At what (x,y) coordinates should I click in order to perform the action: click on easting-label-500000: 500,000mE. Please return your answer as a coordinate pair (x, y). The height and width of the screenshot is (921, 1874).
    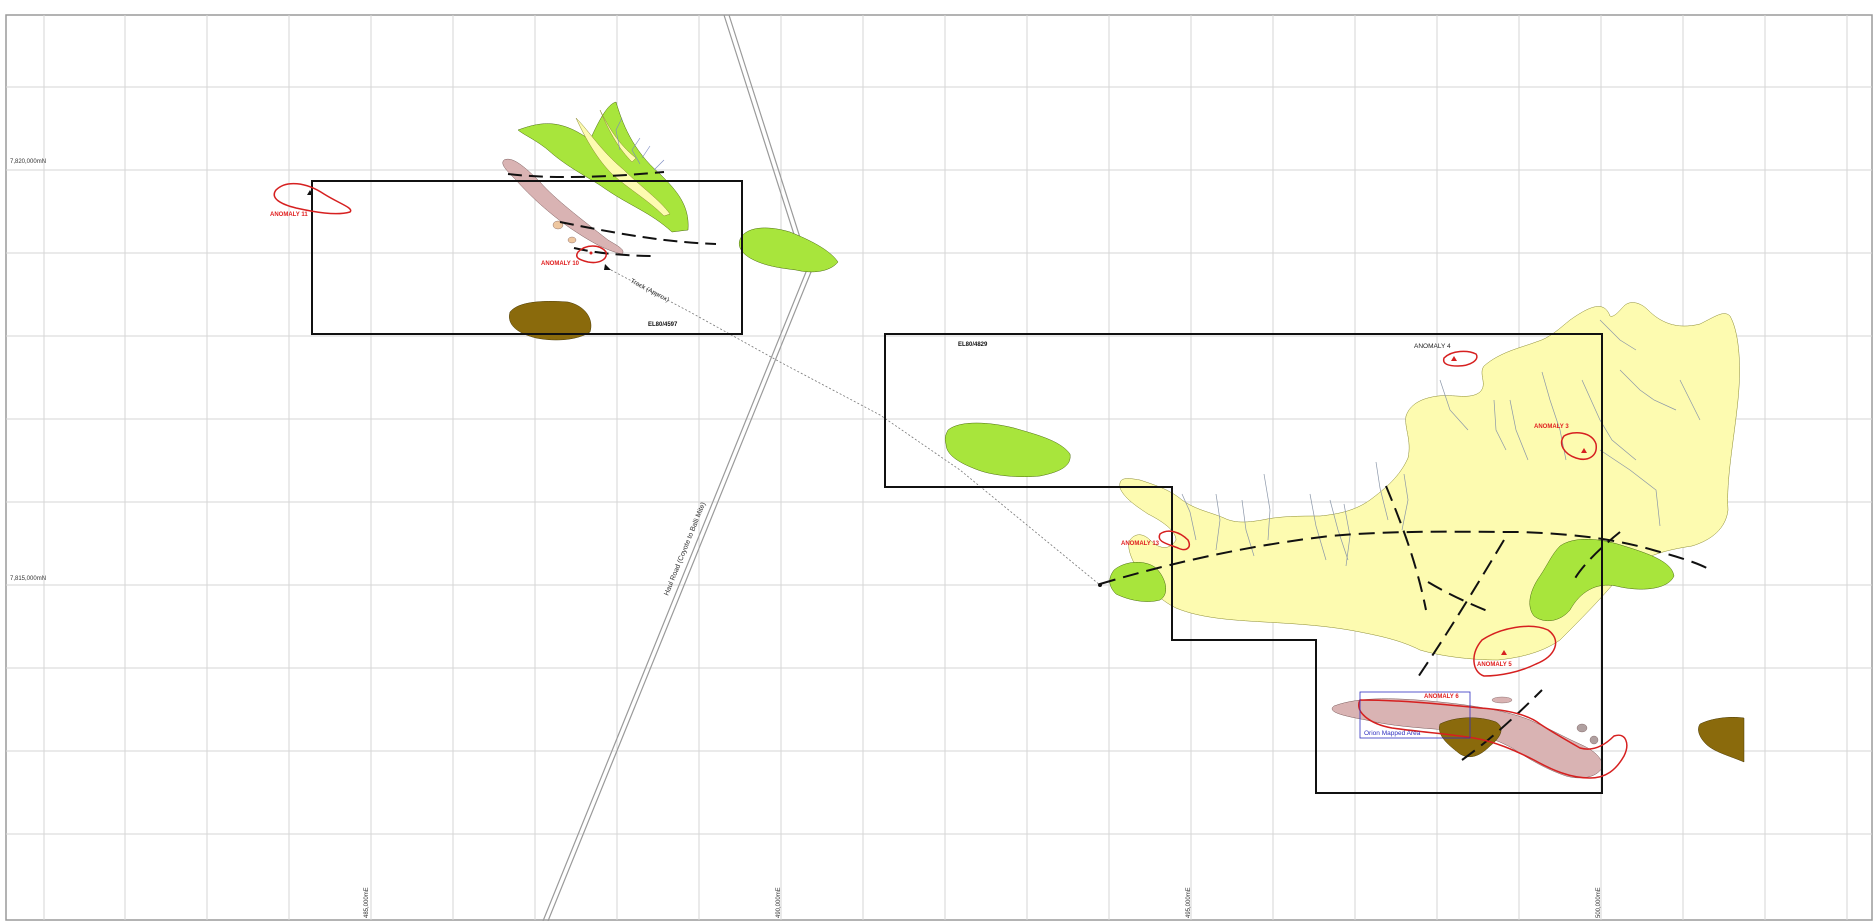
    Looking at the image, I should click on (1599, 902).